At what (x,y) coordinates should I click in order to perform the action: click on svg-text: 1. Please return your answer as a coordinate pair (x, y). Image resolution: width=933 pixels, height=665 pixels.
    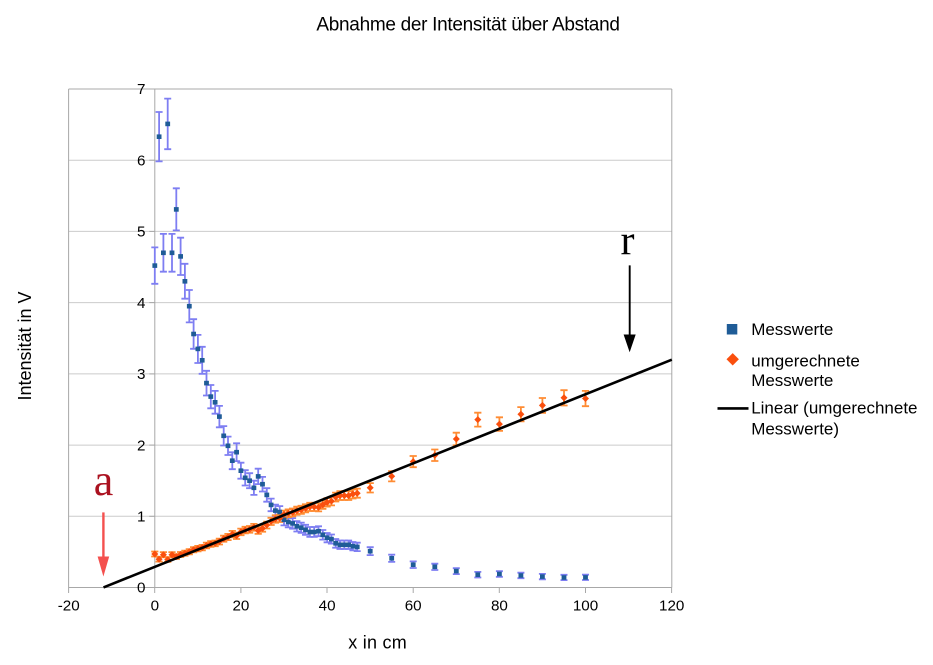
    Looking at the image, I should click on (141, 517).